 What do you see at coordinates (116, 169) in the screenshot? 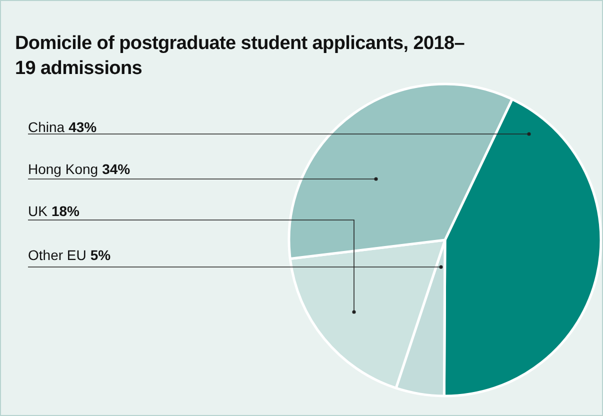
I see `data-label: 34%` at bounding box center [116, 169].